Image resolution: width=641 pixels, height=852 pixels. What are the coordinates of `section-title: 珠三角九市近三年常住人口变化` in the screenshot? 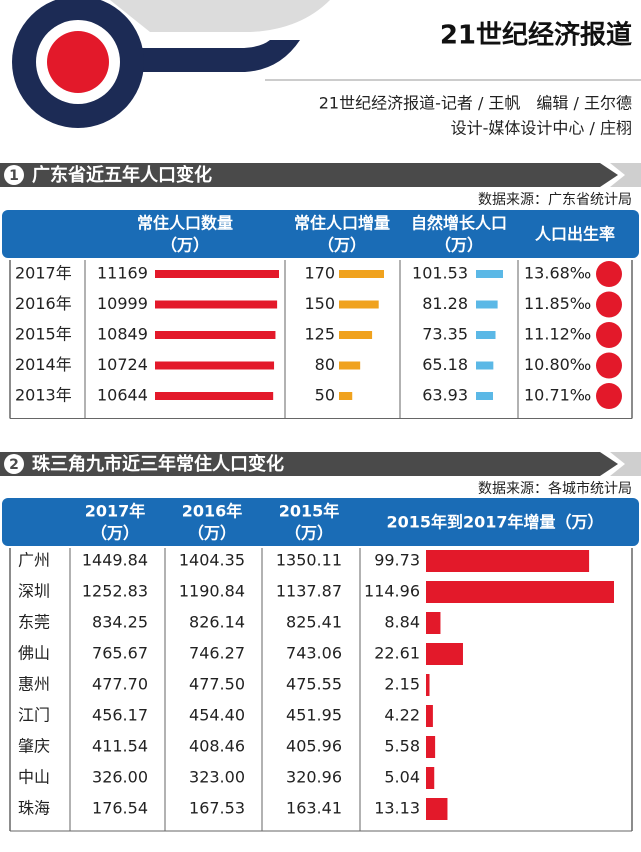 It's located at (158, 464).